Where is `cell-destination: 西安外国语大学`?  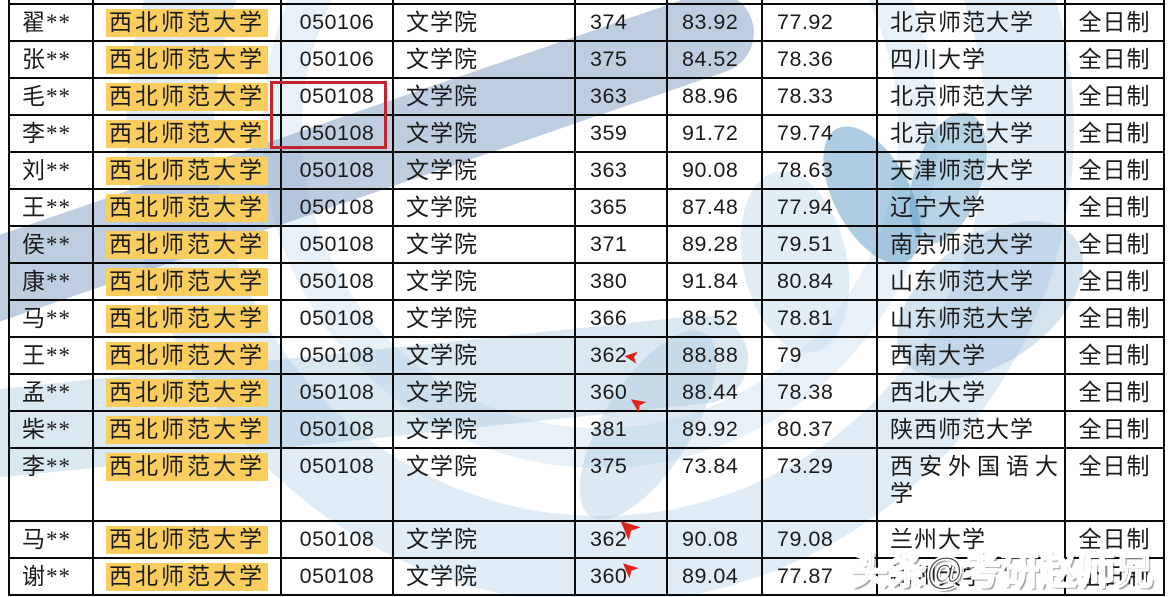 cell-destination: 西安外国语大学 is located at coordinates (971, 484).